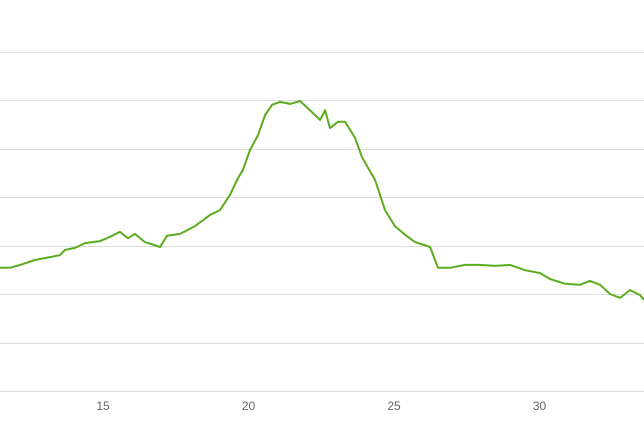  Describe the element at coordinates (394, 406) in the screenshot. I see `x-tick-label: 25` at that location.